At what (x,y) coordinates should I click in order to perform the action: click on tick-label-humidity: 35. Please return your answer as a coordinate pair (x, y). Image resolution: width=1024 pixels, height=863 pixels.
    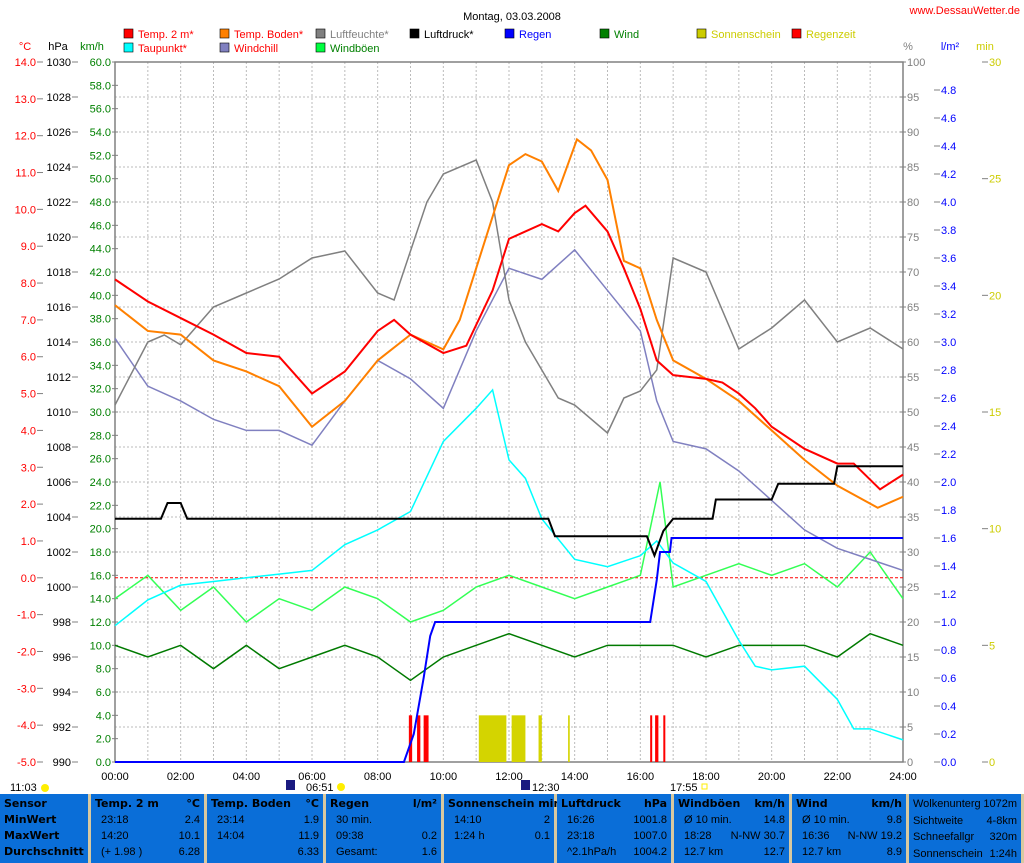
    Looking at the image, I should click on (913, 518).